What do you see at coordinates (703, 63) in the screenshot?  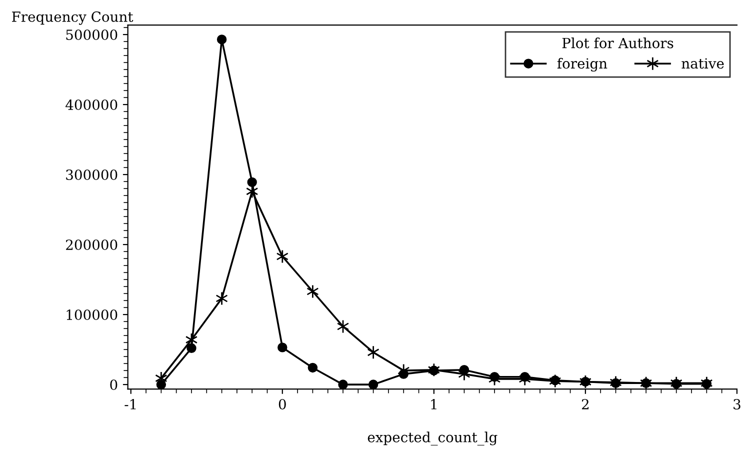 I see `legend-label: native` at bounding box center [703, 63].